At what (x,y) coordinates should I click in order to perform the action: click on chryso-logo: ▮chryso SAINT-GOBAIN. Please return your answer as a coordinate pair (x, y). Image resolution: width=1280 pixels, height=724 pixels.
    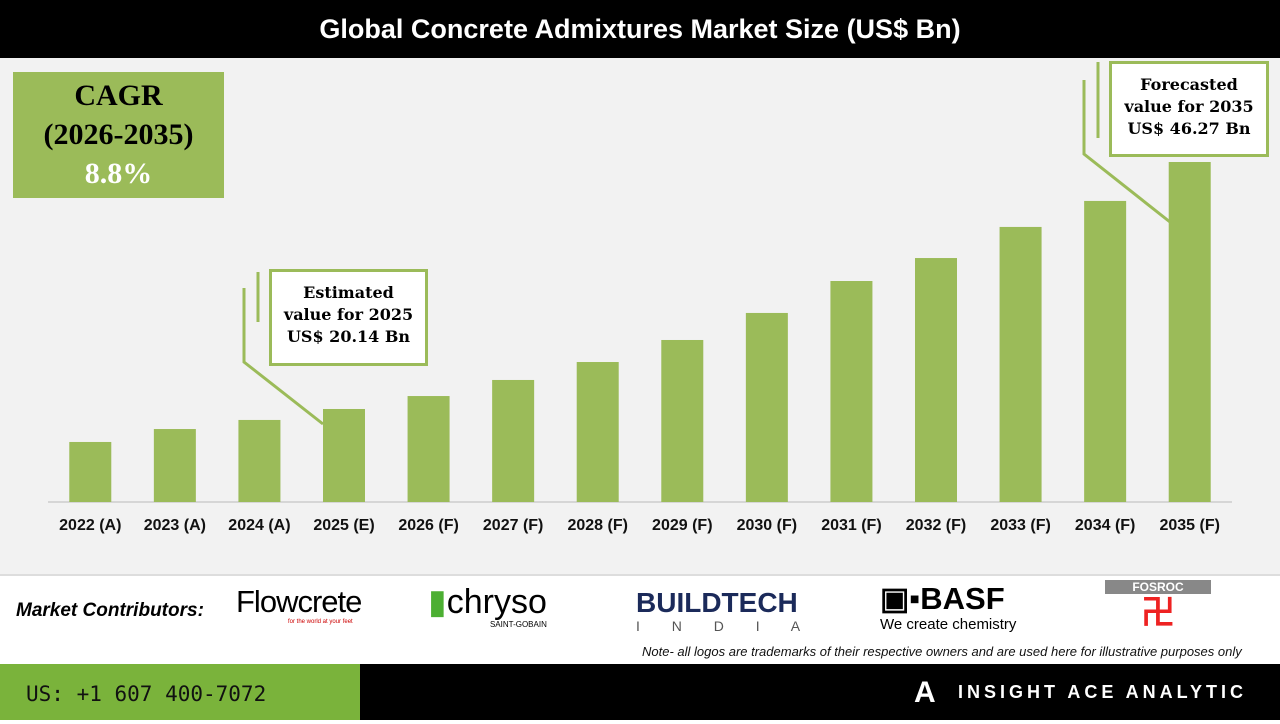
    Looking at the image, I should click on (487, 606).